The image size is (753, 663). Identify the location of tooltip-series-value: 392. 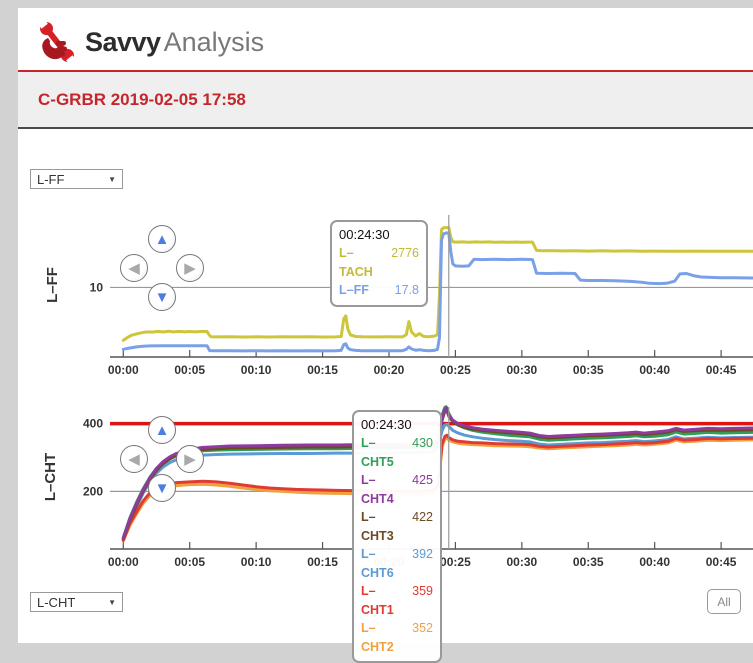
(422, 554).